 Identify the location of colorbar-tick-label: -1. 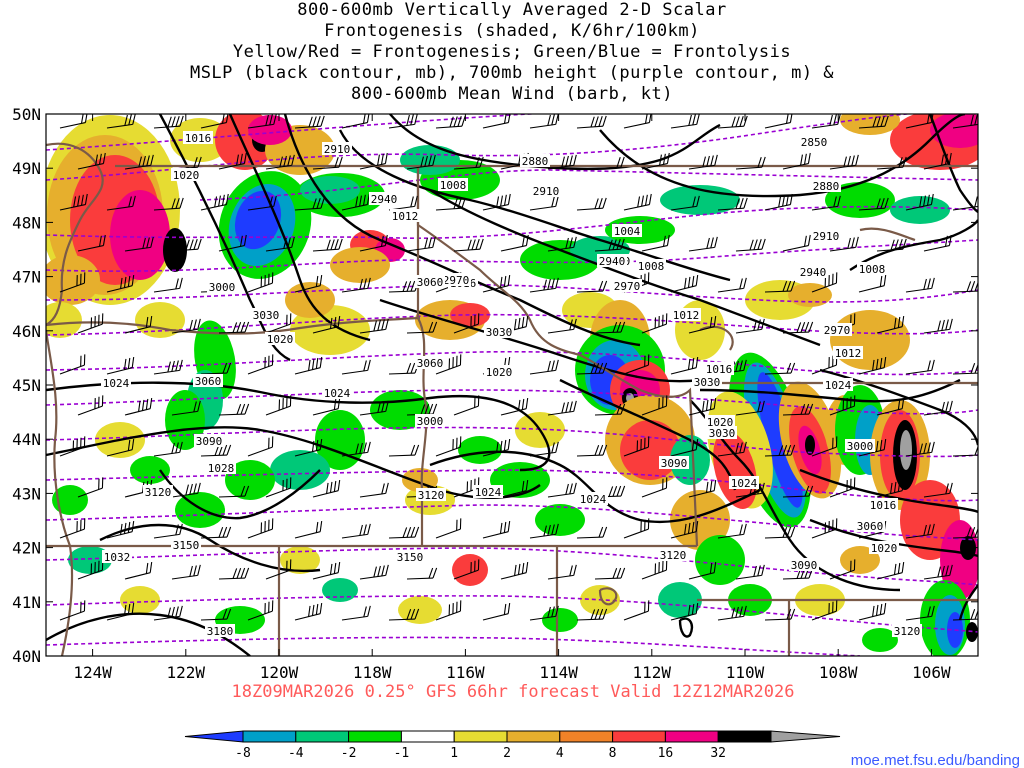
(402, 753).